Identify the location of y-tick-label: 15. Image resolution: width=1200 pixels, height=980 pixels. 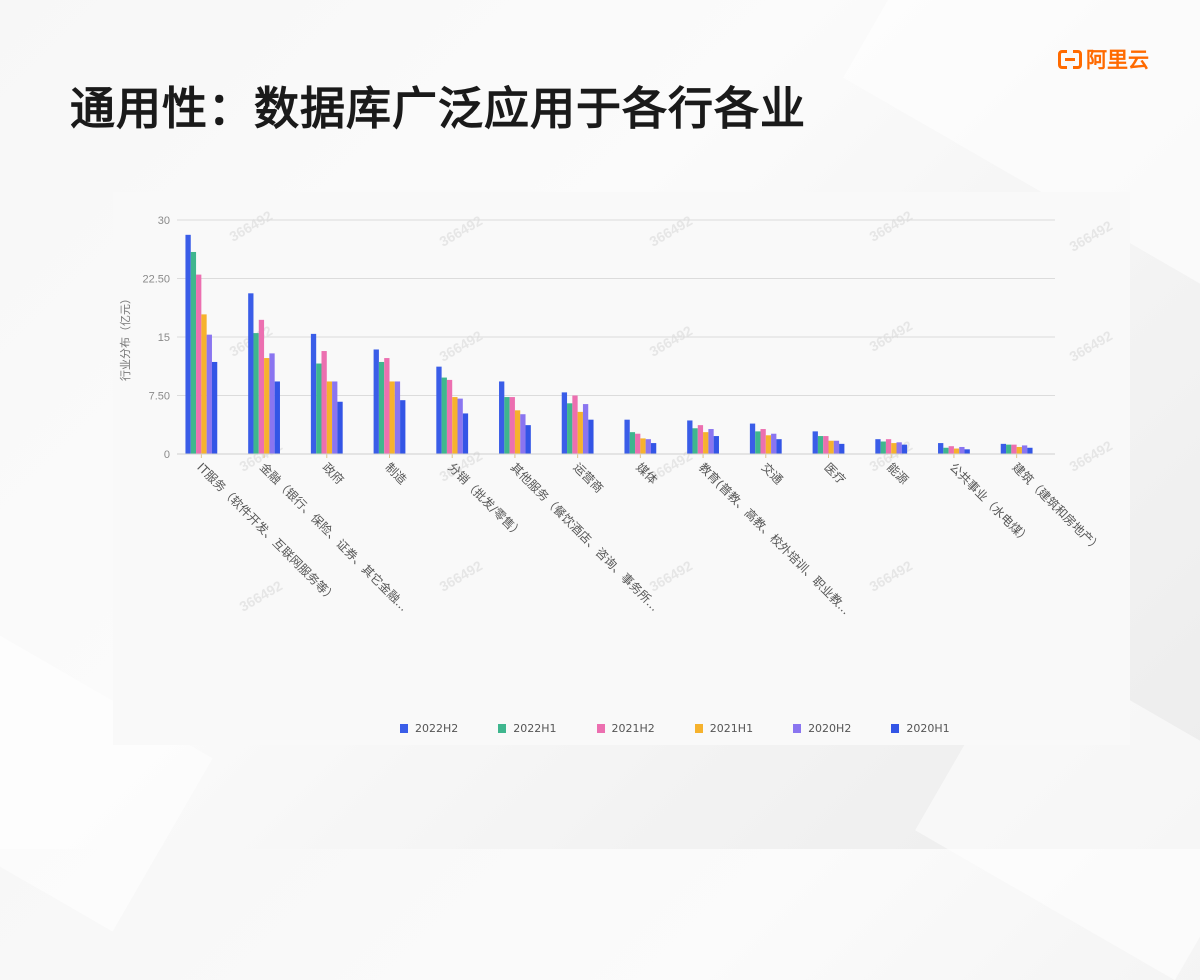
(164, 338).